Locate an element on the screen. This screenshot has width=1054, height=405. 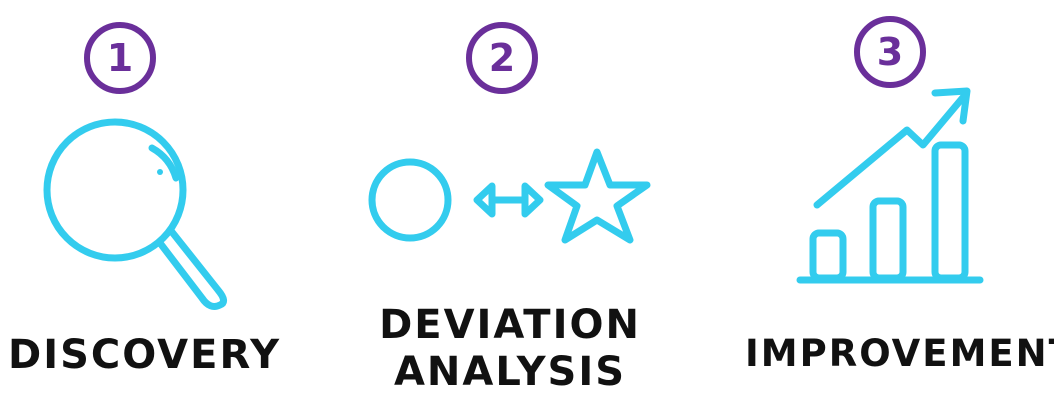
step-number-badge: 1 is located at coordinates (120, 58).